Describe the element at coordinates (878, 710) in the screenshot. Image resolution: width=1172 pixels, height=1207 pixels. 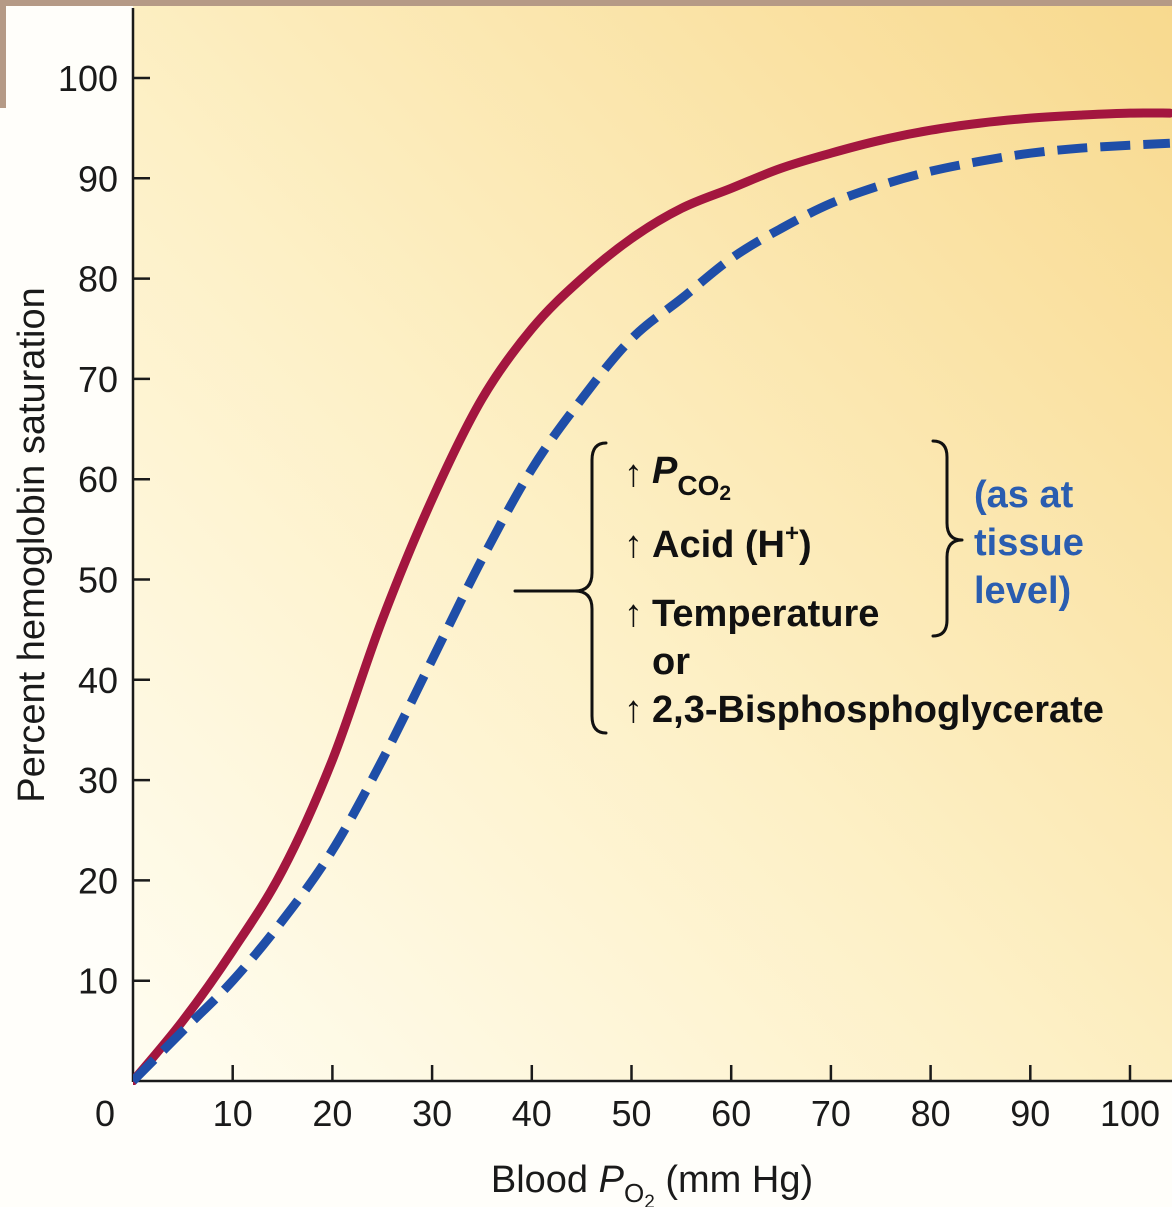
I see `factor-bpg: 2,3-Bisphosphoglycerate` at that location.